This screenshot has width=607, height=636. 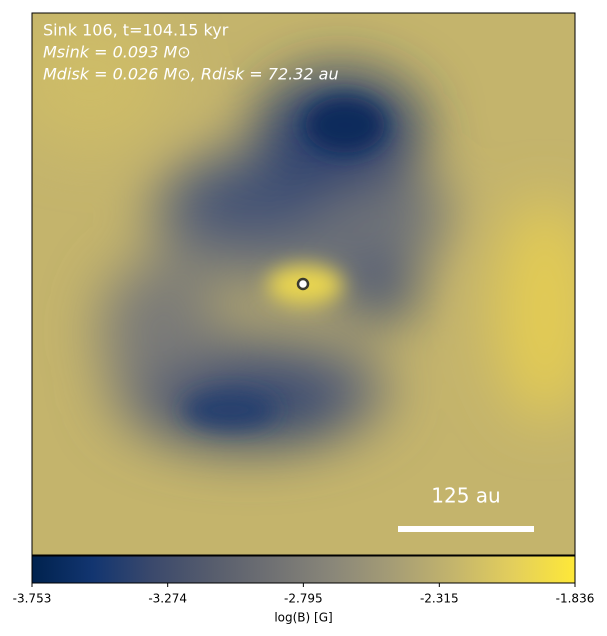 I want to click on sink-marker, so click(x=303, y=284).